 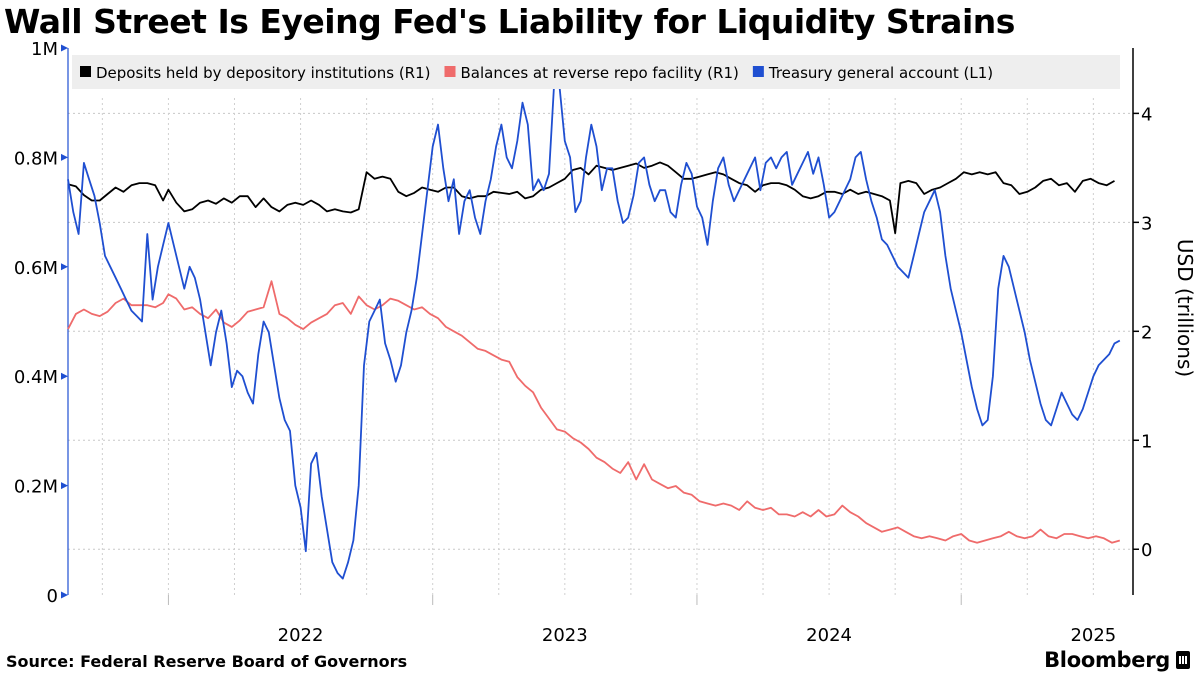 I want to click on legend-entry: Balances at reverse repo facility (R1), so click(x=600, y=73).